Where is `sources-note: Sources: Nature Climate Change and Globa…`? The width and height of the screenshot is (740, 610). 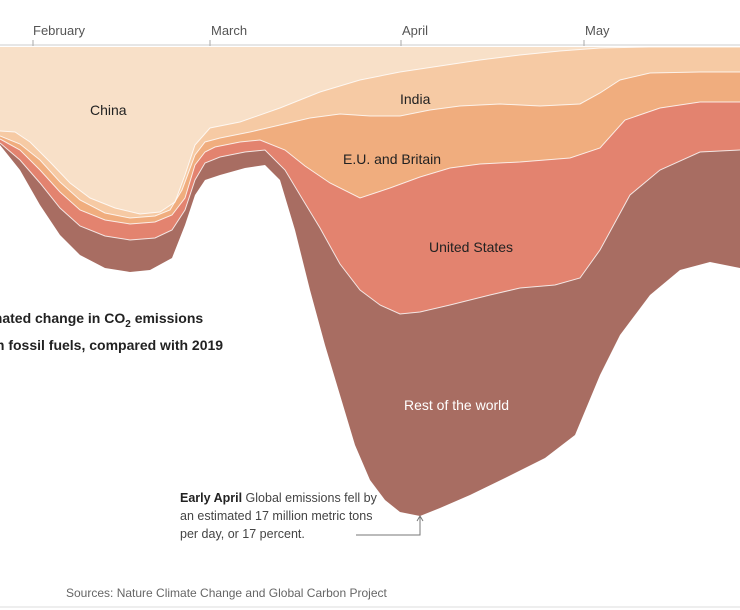 sources-note: Sources: Nature Climate Change and Globa… is located at coordinates (226, 593).